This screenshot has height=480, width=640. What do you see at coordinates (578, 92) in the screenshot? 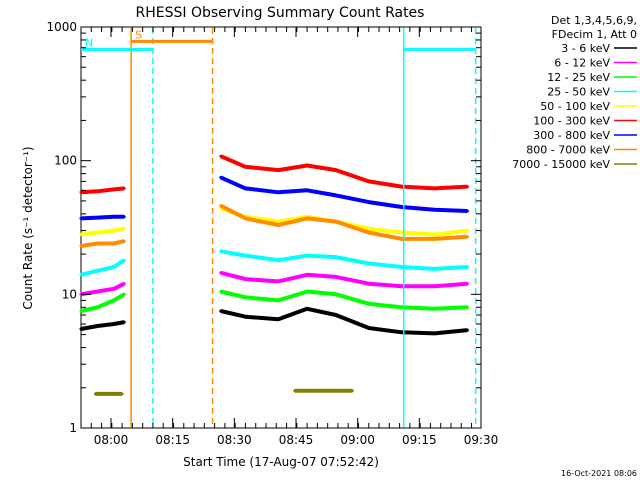
I see `legend-entry-label: 25 - 50 keV` at bounding box center [578, 92].